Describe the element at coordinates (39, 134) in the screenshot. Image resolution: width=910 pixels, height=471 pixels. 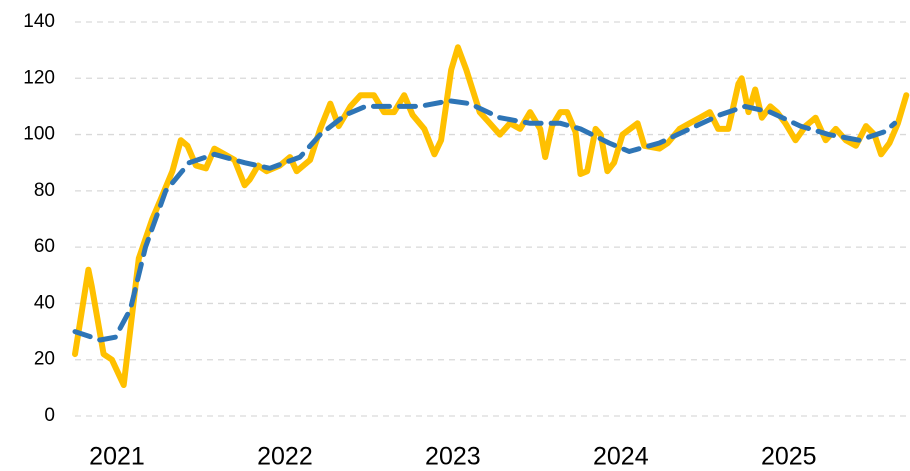
I see `y-tick-label: 100` at that location.